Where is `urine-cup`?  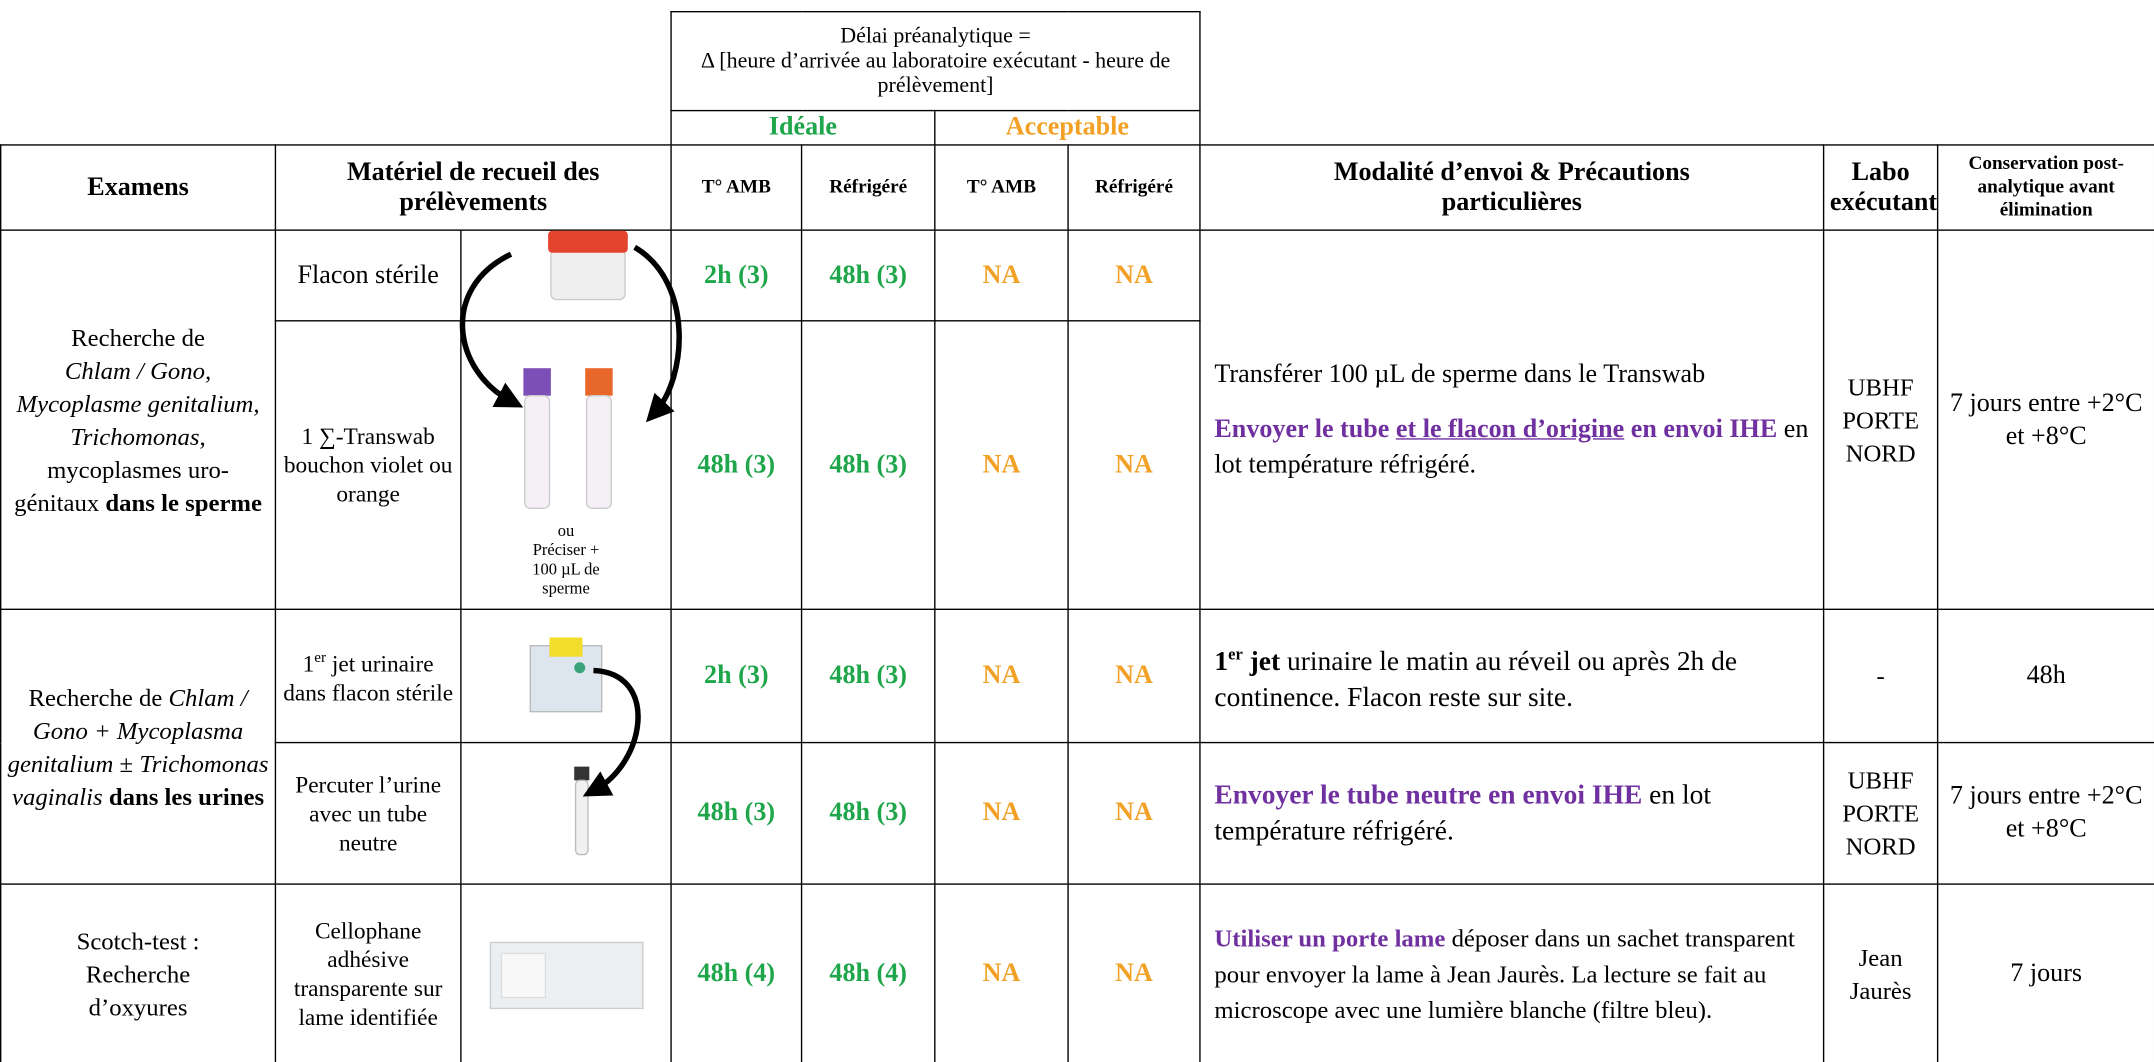 urine-cup is located at coordinates (566, 675).